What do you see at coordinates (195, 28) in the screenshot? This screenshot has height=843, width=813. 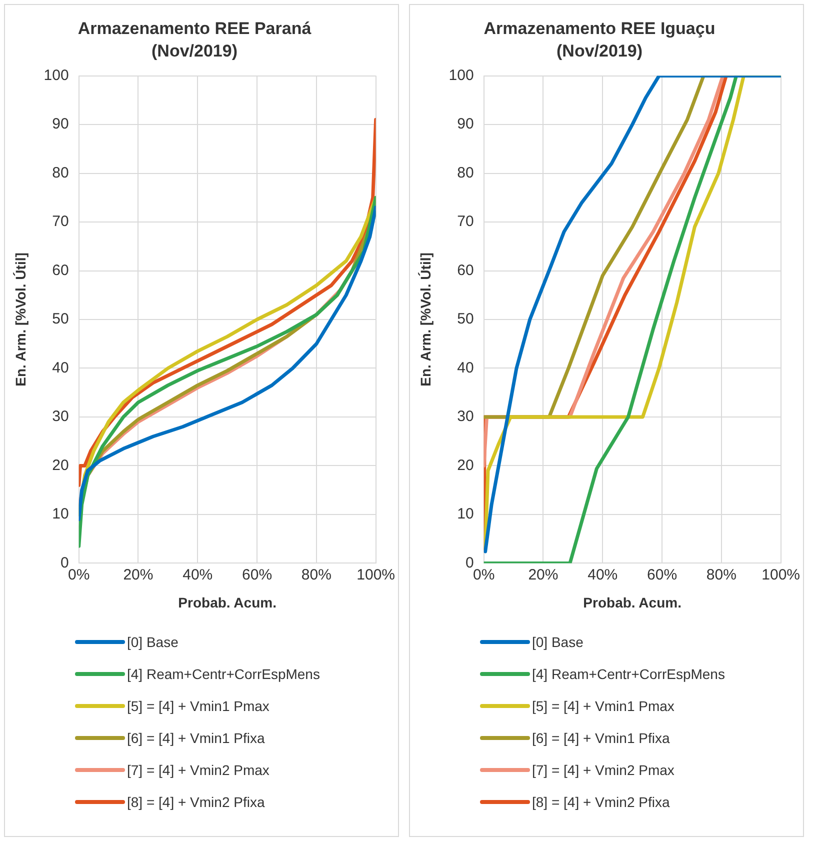 I see `chart-title: Armazenamento REE Paraná` at bounding box center [195, 28].